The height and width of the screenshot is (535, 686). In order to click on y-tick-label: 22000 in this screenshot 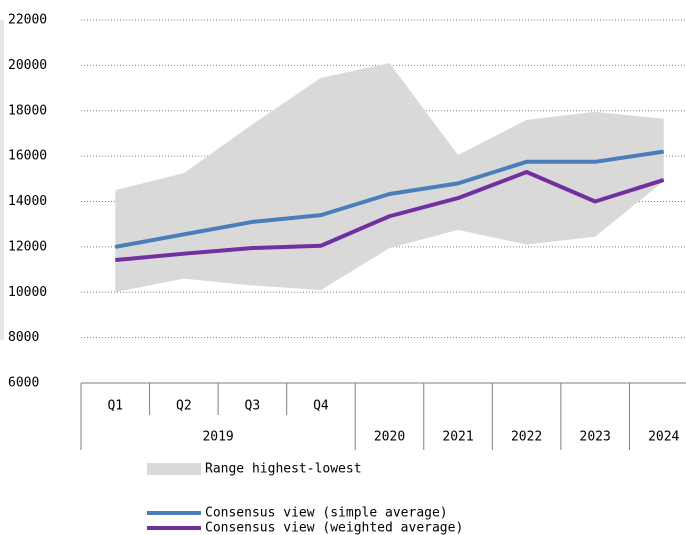, I will do `click(27, 20)`.